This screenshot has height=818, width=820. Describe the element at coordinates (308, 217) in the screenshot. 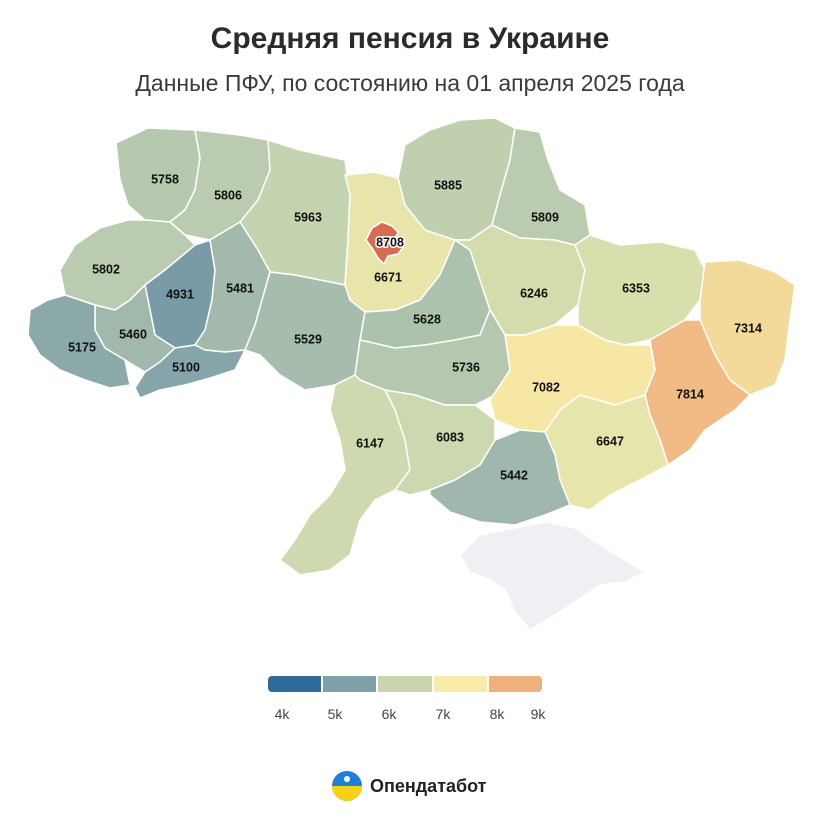

I see `region-value-zhytomyr: 5963` at that location.